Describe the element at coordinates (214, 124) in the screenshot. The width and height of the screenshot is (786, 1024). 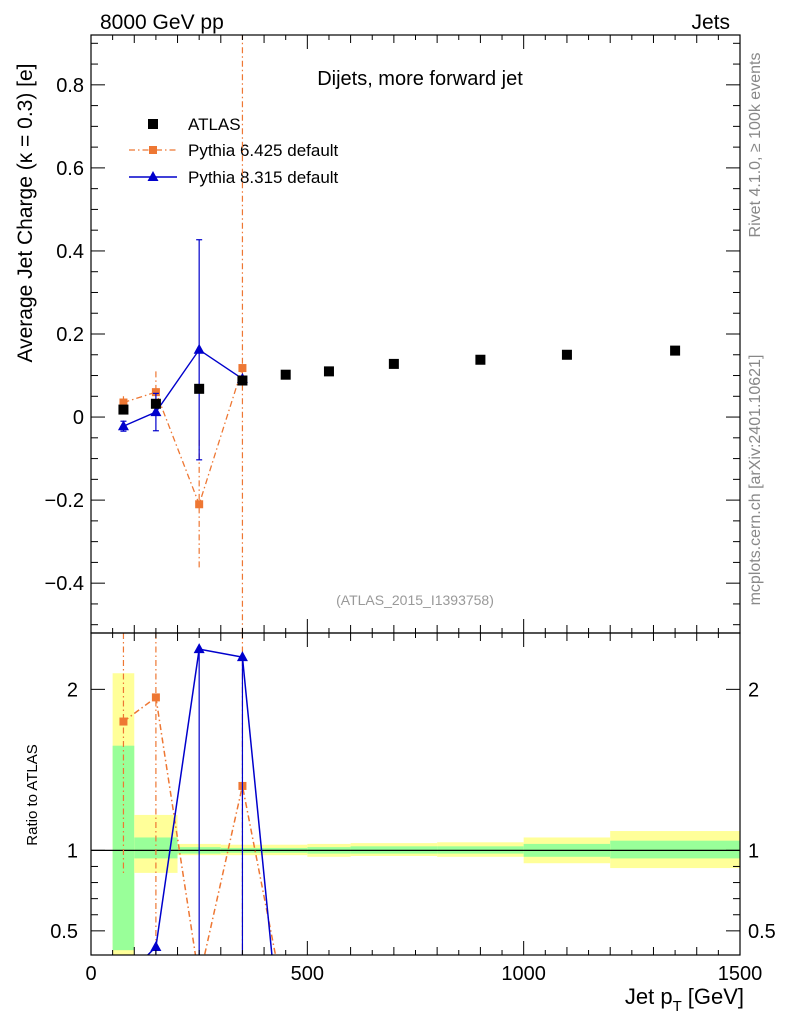
I see `legend-label: ATLAS` at that location.